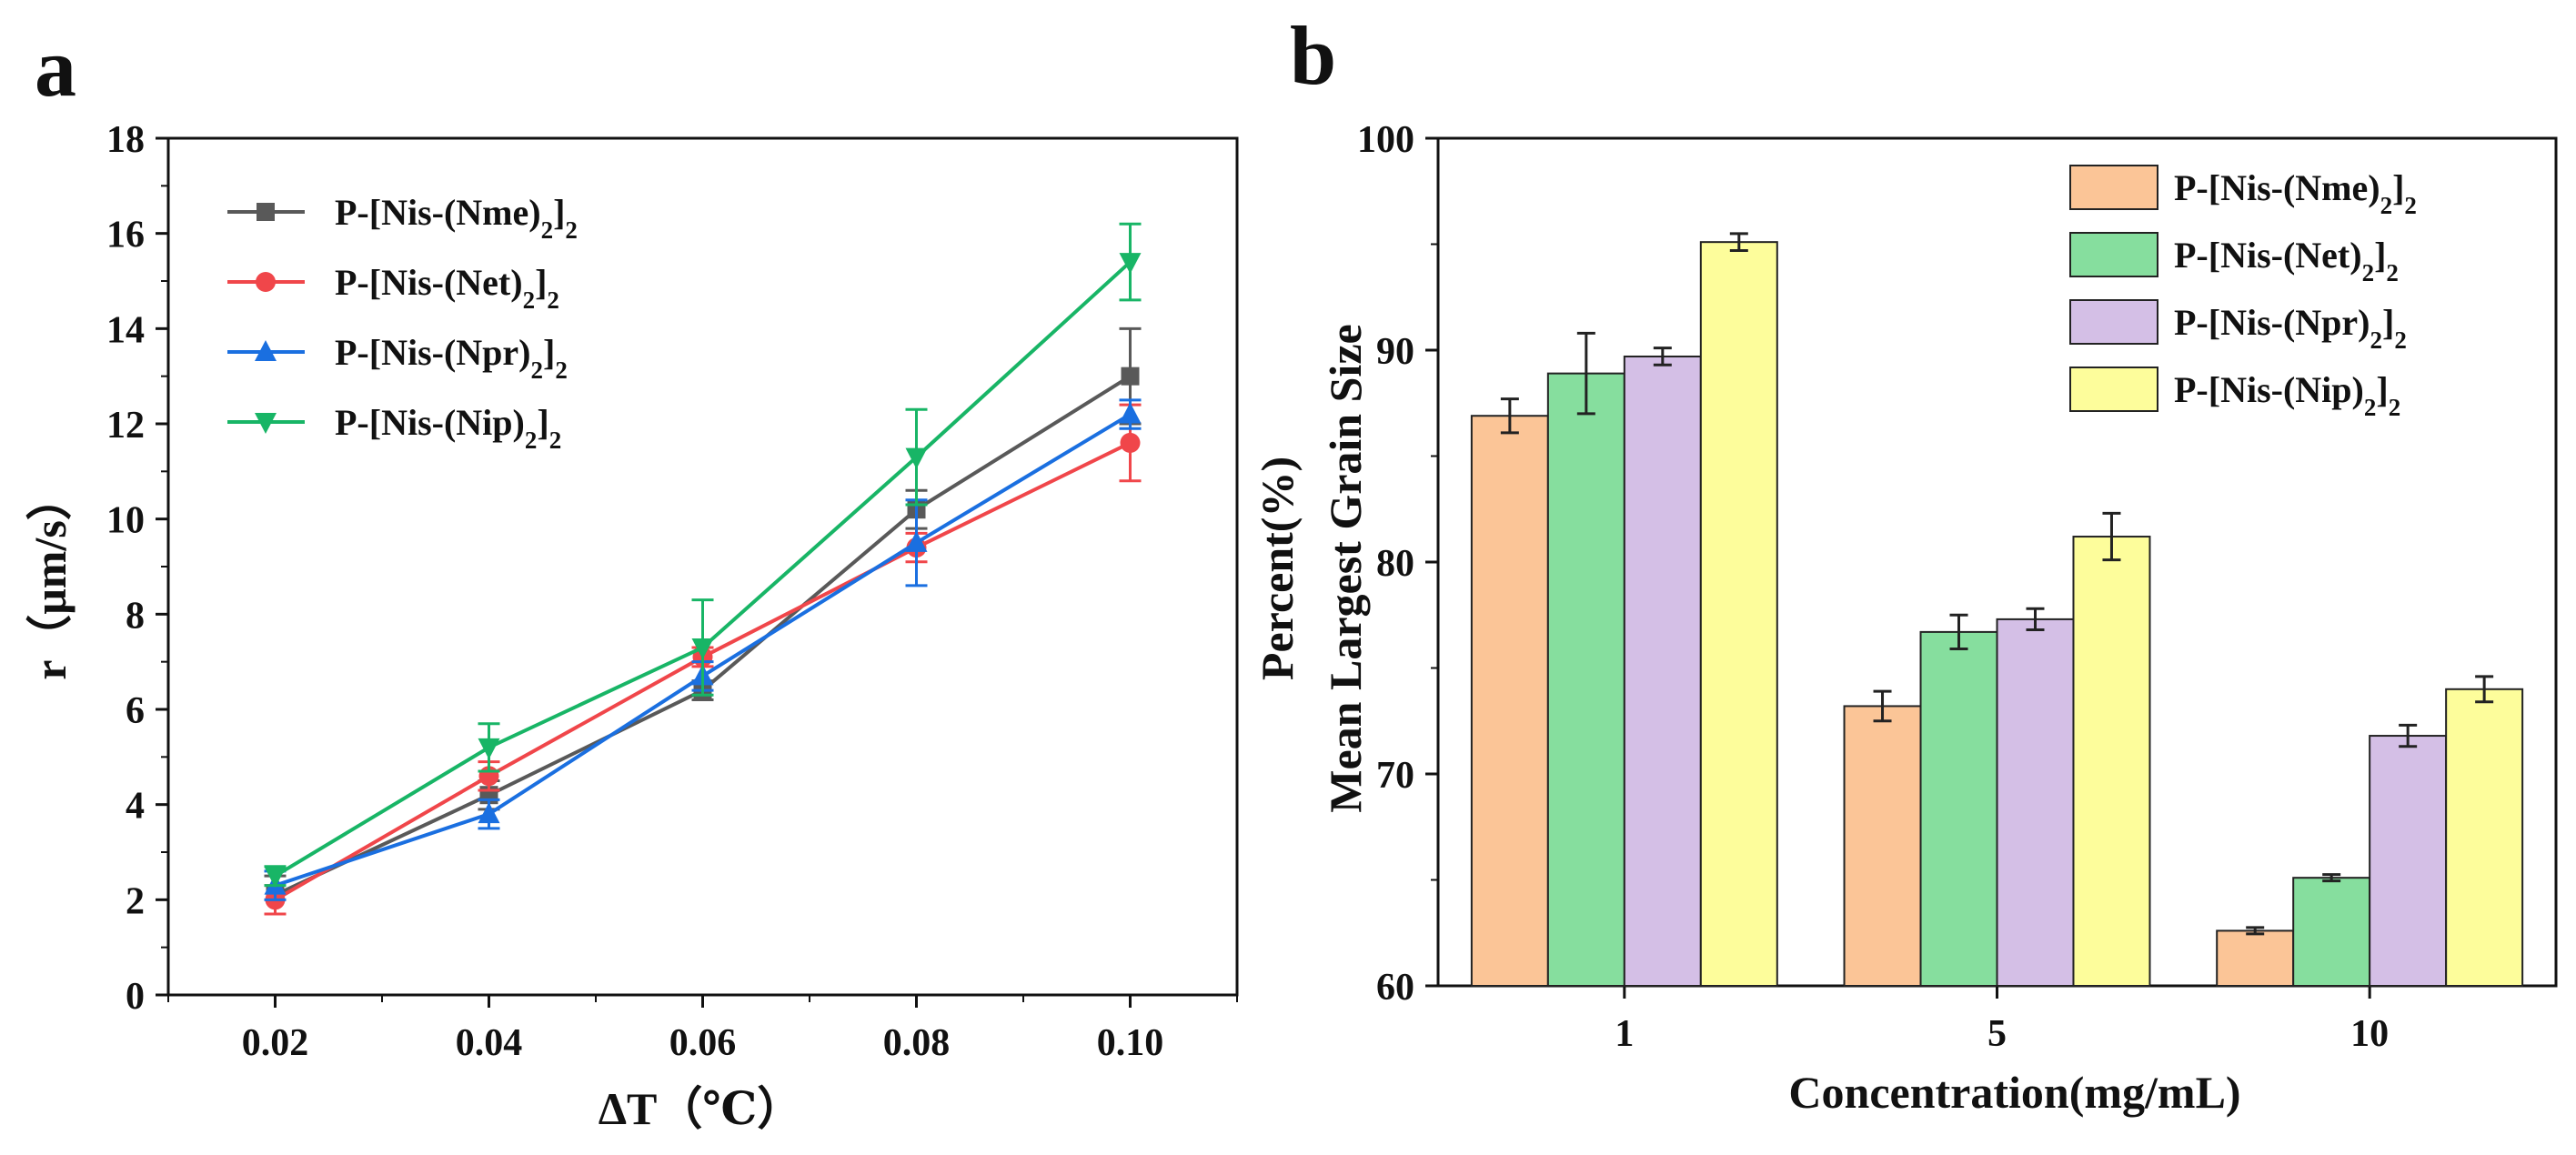 This screenshot has height=1155, width=2576. What do you see at coordinates (125, 426) in the screenshot?
I see `y-tick-label: 12` at bounding box center [125, 426].